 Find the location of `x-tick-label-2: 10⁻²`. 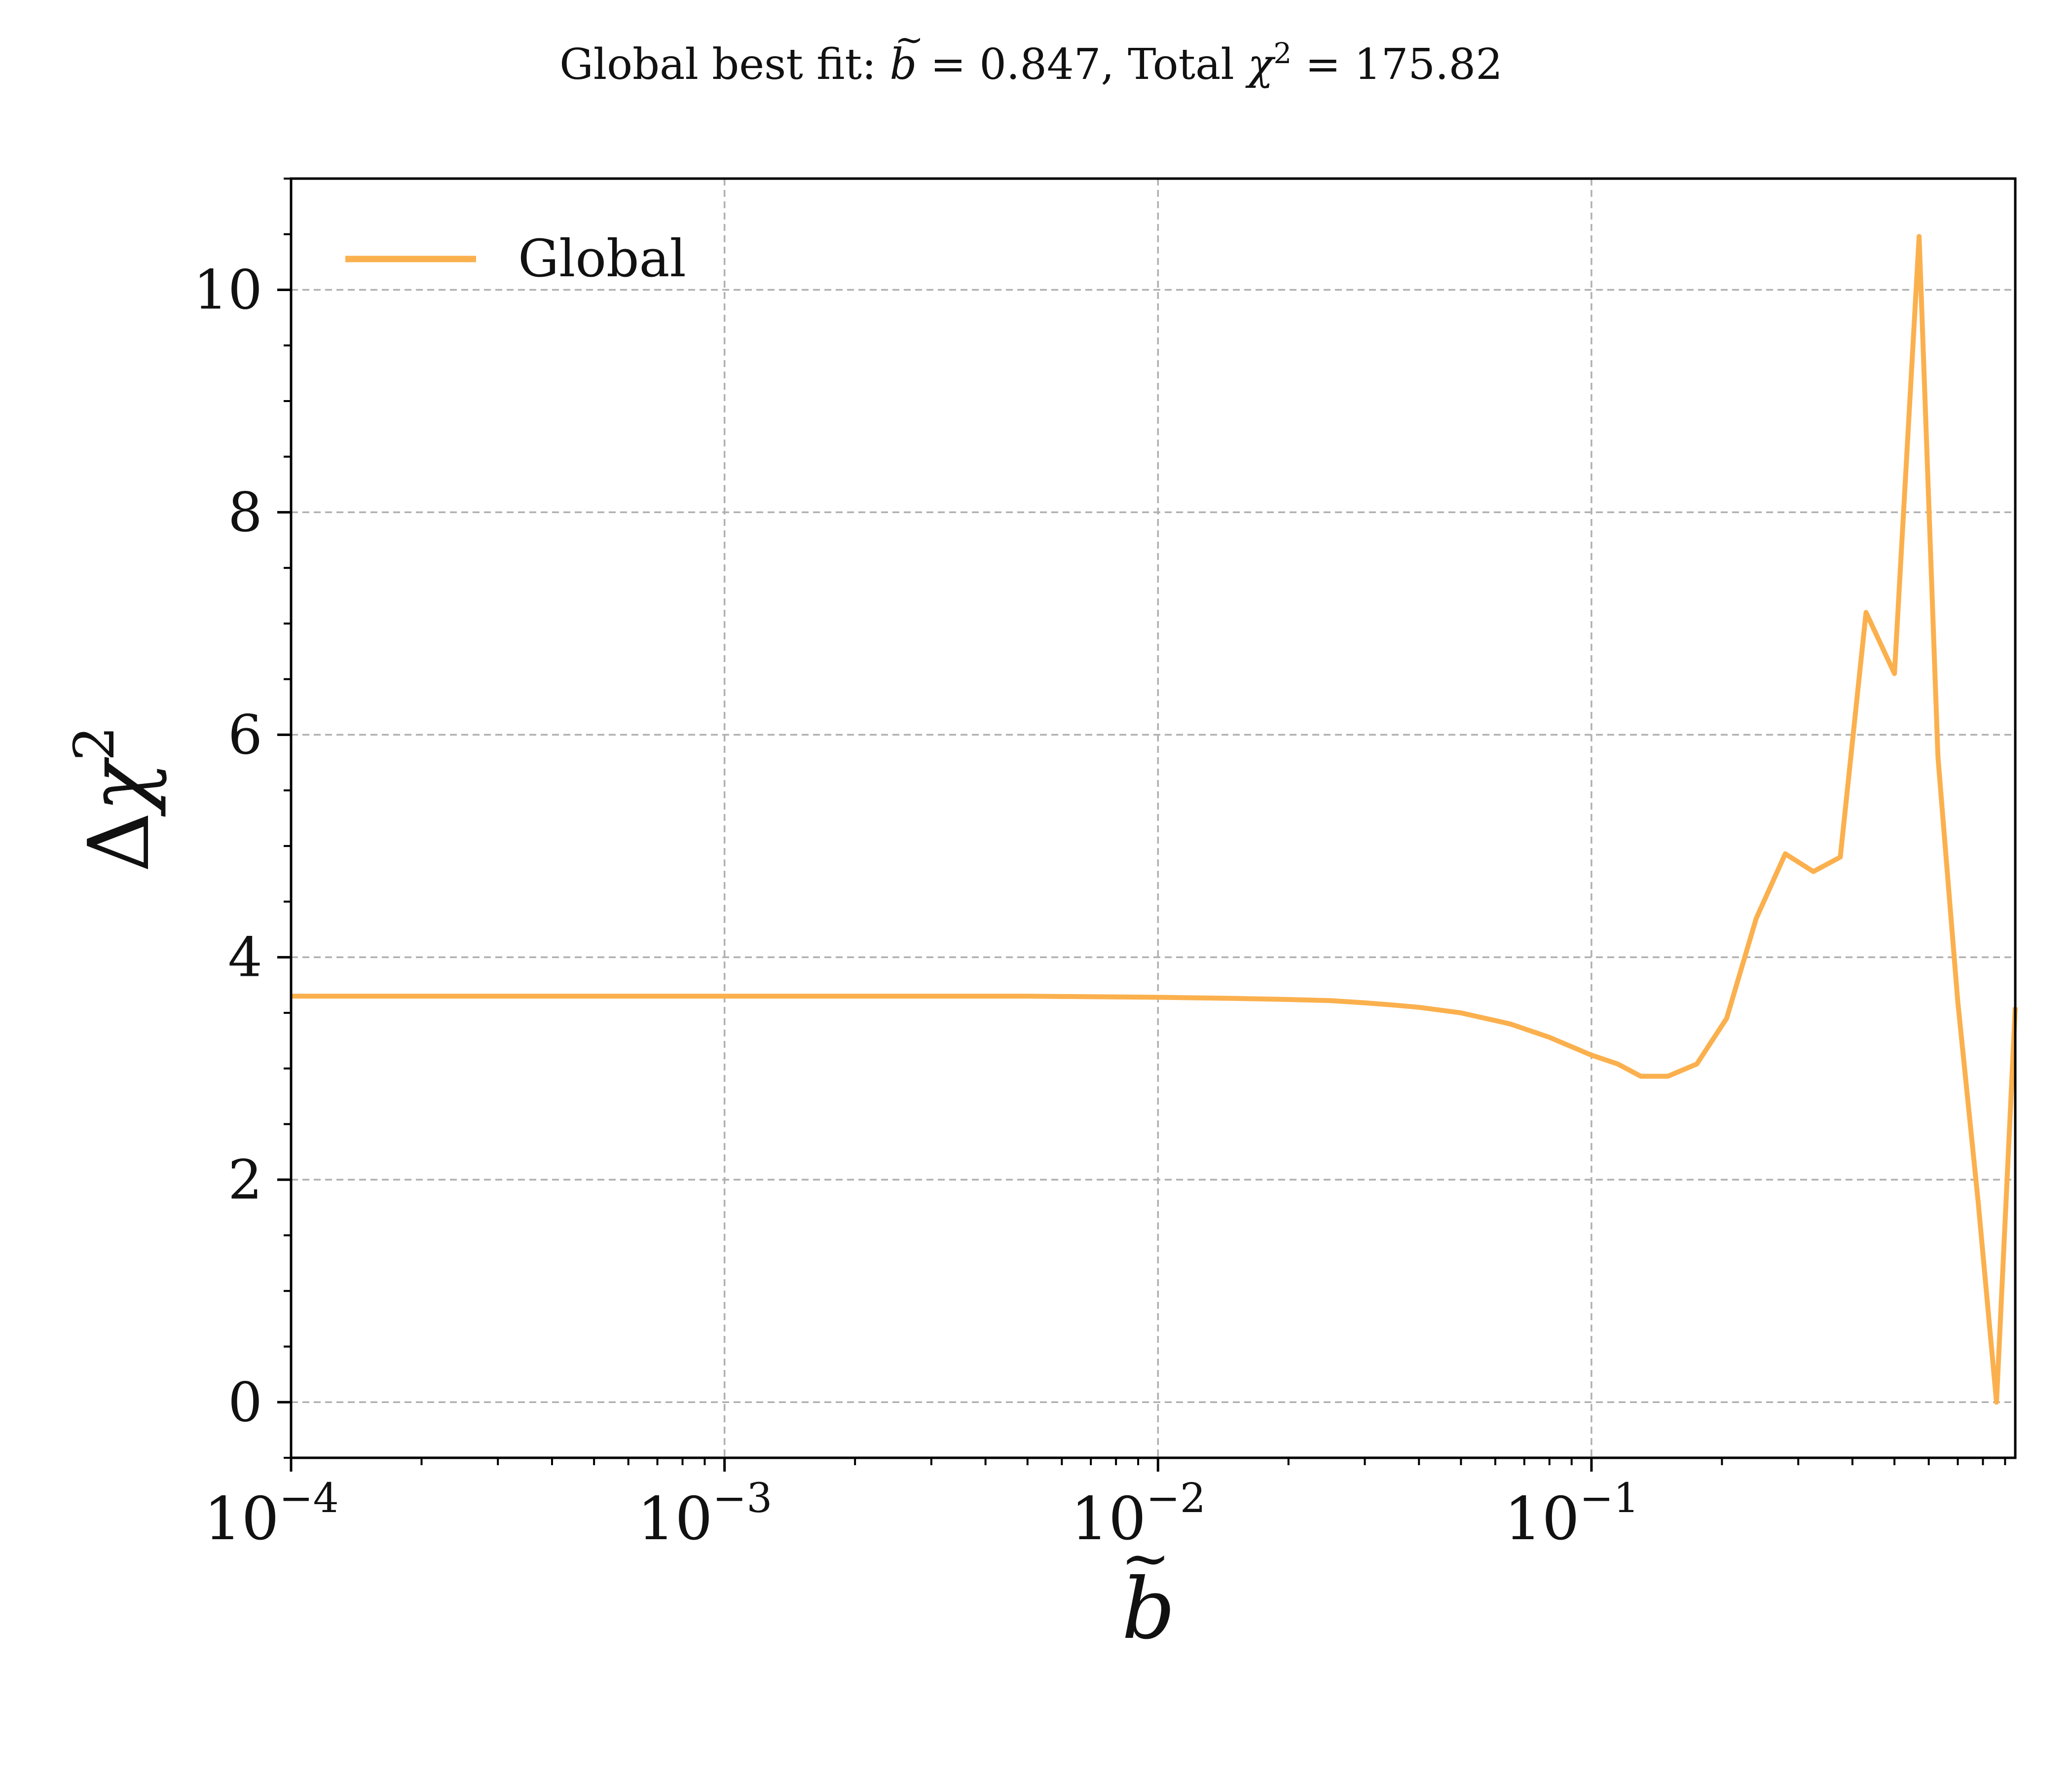

x-tick-label-2: 10⁻² is located at coordinates (1138, 1514).